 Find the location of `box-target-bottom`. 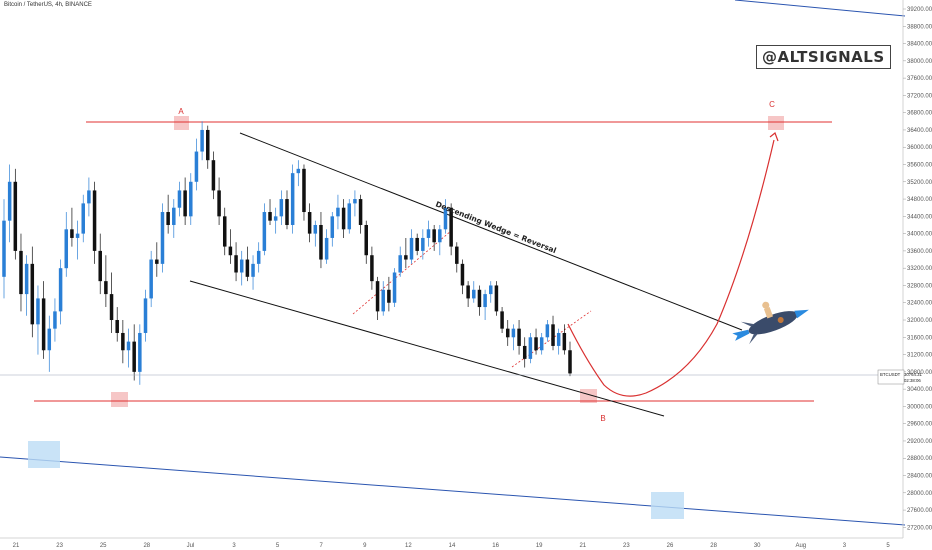

box-target-bottom is located at coordinates (667, 505).